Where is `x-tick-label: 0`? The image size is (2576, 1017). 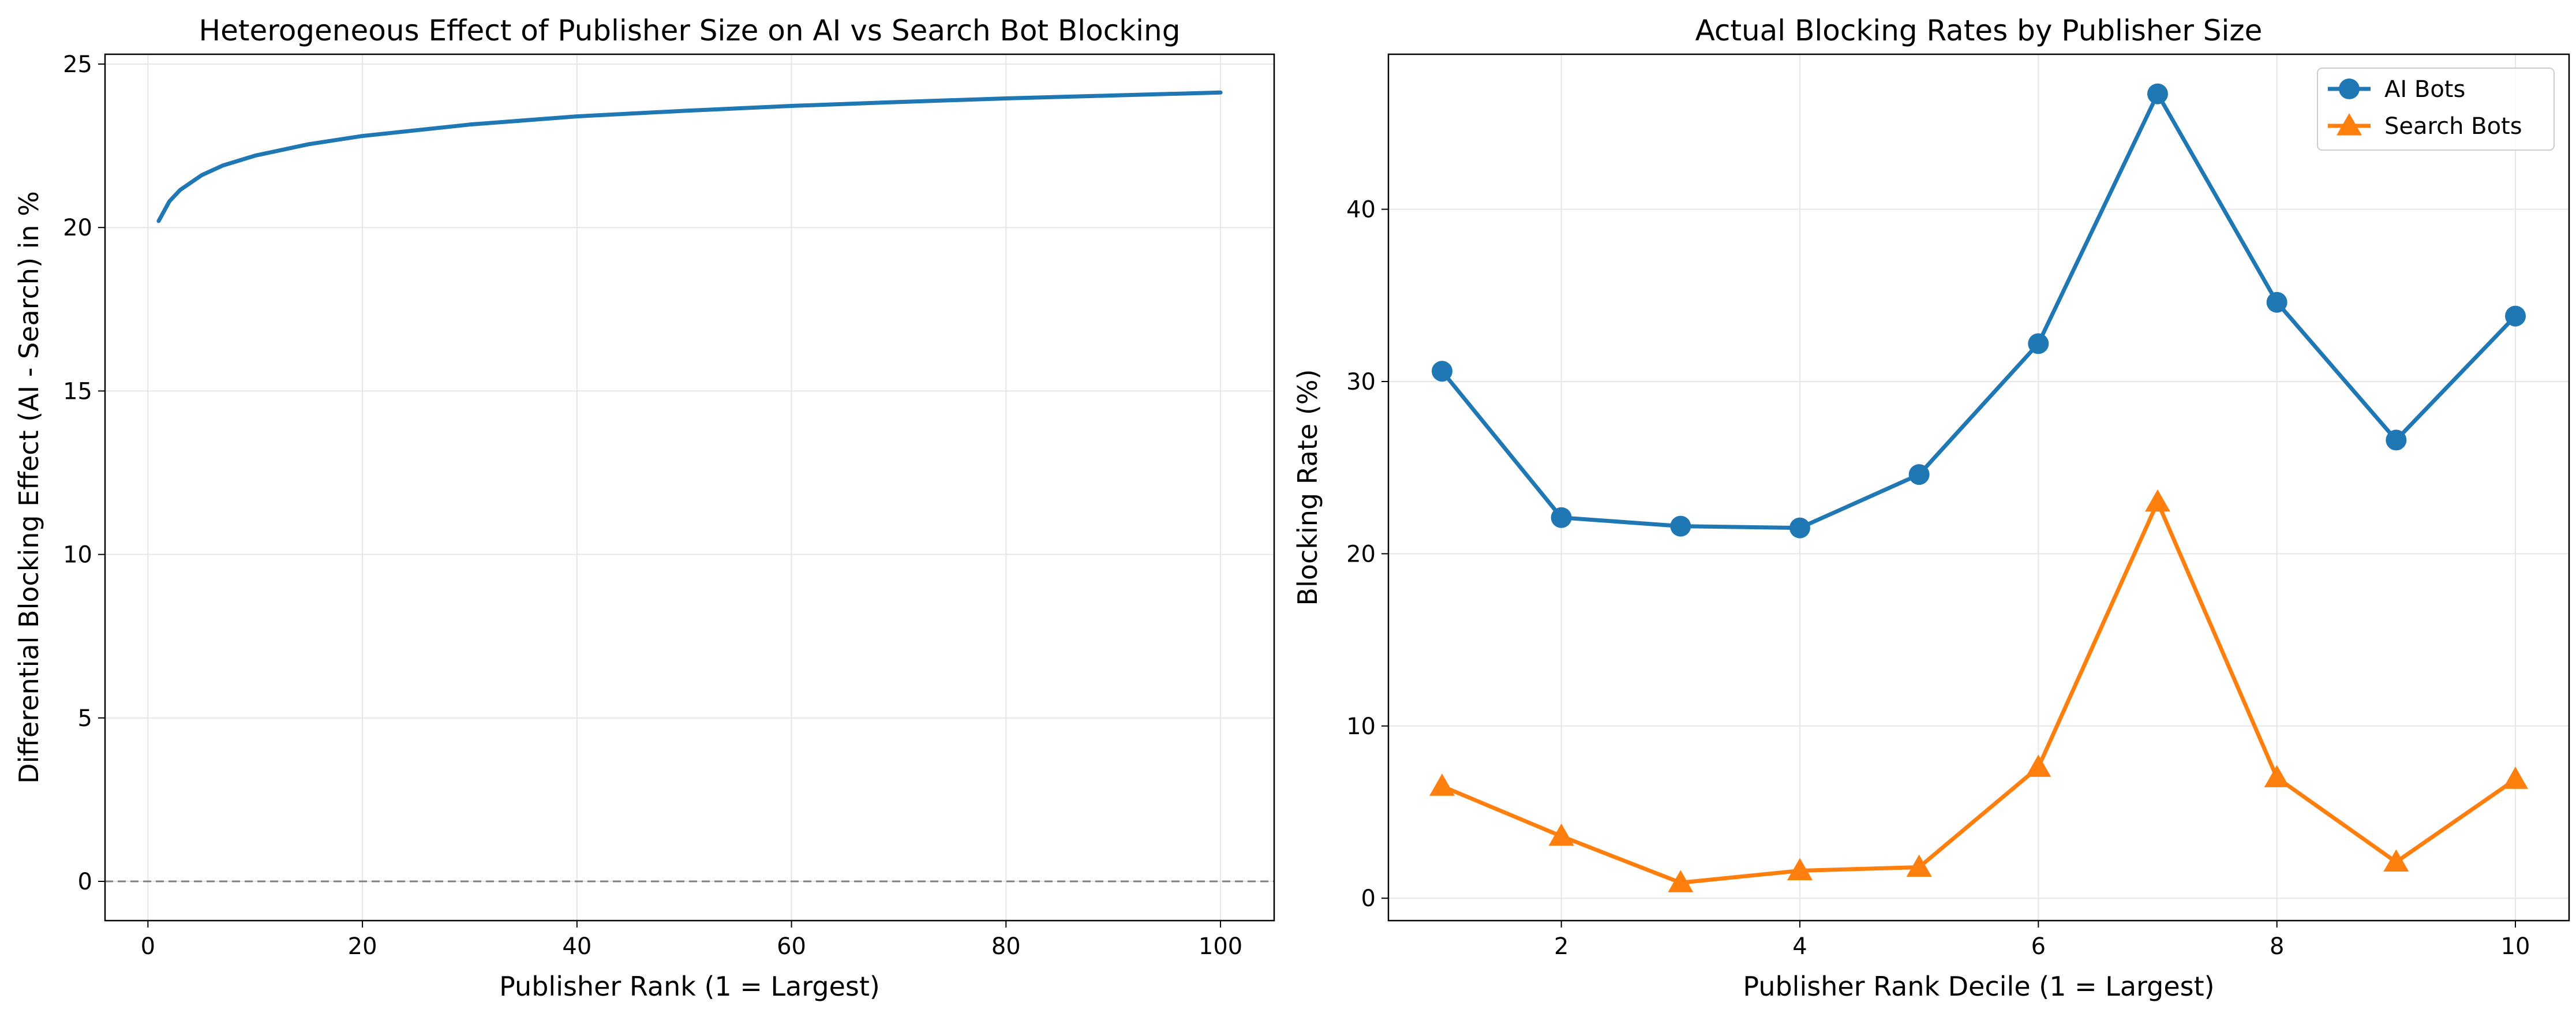 x-tick-label: 0 is located at coordinates (148, 946).